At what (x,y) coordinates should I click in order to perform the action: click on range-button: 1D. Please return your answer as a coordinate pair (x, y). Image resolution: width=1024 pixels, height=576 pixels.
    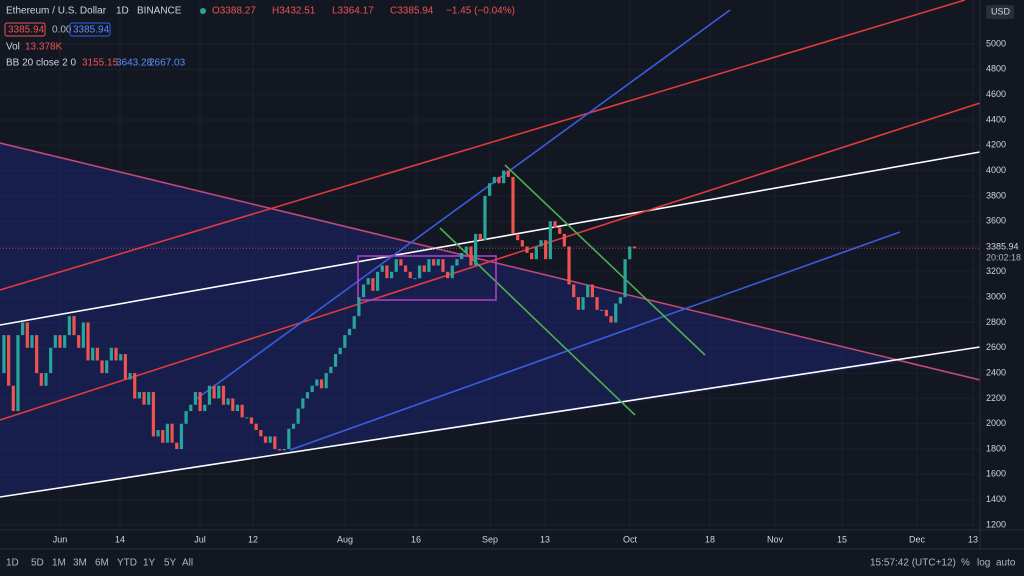
    Looking at the image, I should click on (12, 563).